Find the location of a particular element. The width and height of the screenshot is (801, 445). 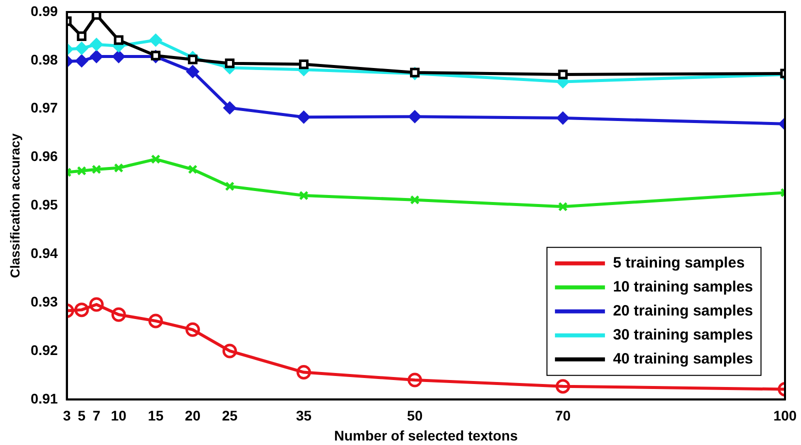

x-tick-label: 35 is located at coordinates (304, 416).